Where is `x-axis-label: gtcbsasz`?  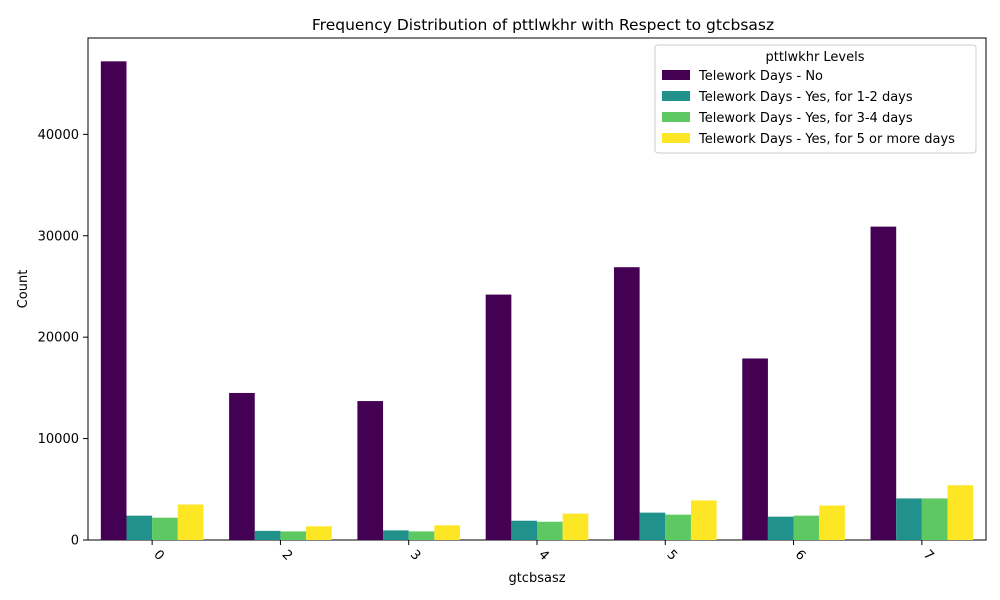 x-axis-label: gtcbsasz is located at coordinates (536, 578).